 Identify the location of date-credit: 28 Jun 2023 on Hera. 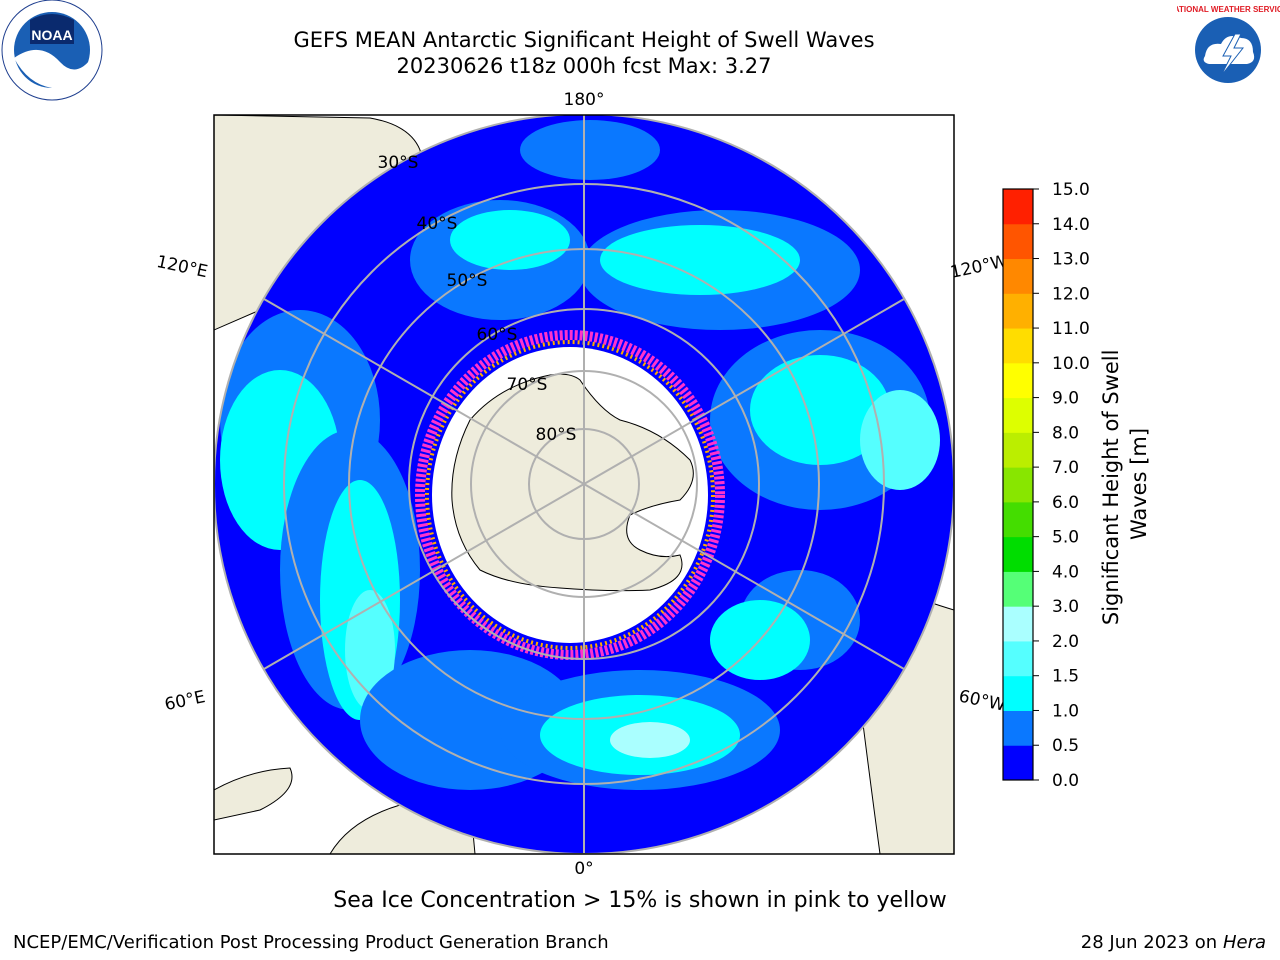
(1173, 942).